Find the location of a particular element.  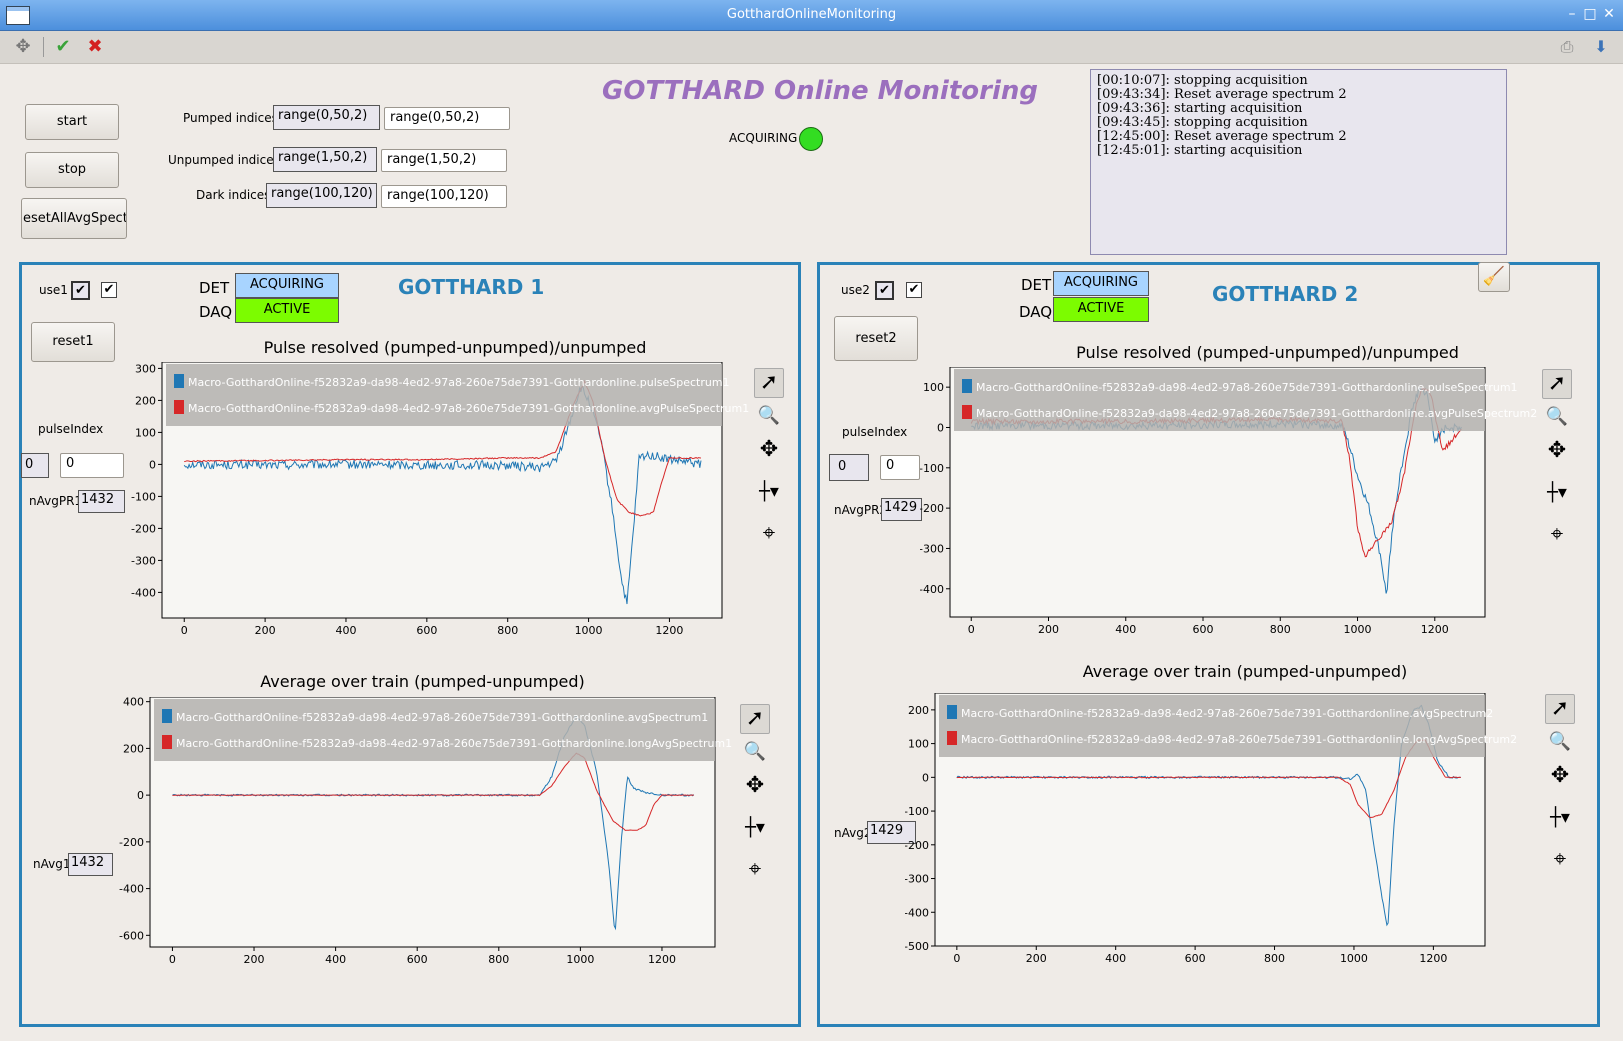

g1p2-crosshair-menu-icon: ┼▾ is located at coordinates (755, 827).